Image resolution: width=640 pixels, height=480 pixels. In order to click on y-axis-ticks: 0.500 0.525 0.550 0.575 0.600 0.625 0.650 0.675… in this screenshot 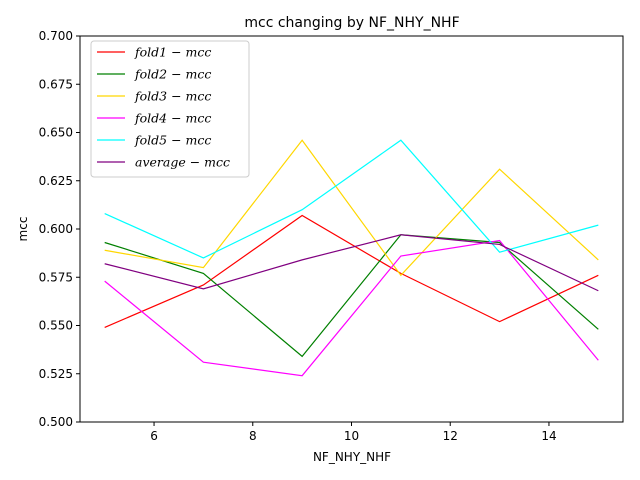, I will do `click(59, 229)`.